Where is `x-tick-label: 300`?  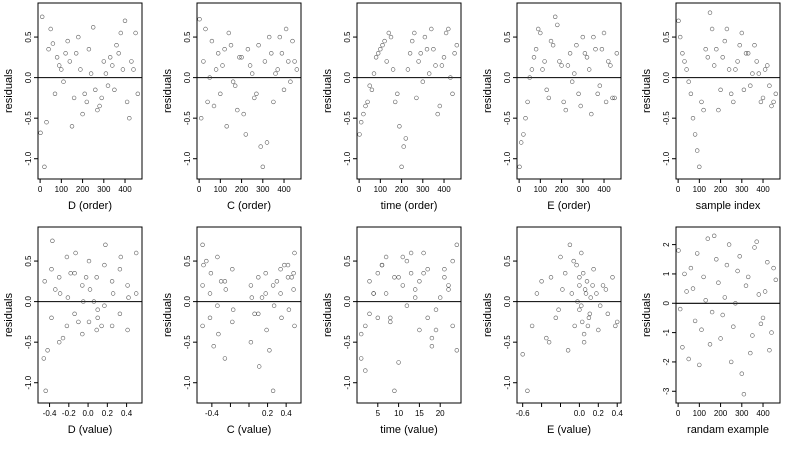
x-tick-label: 300 is located at coordinates (423, 189).